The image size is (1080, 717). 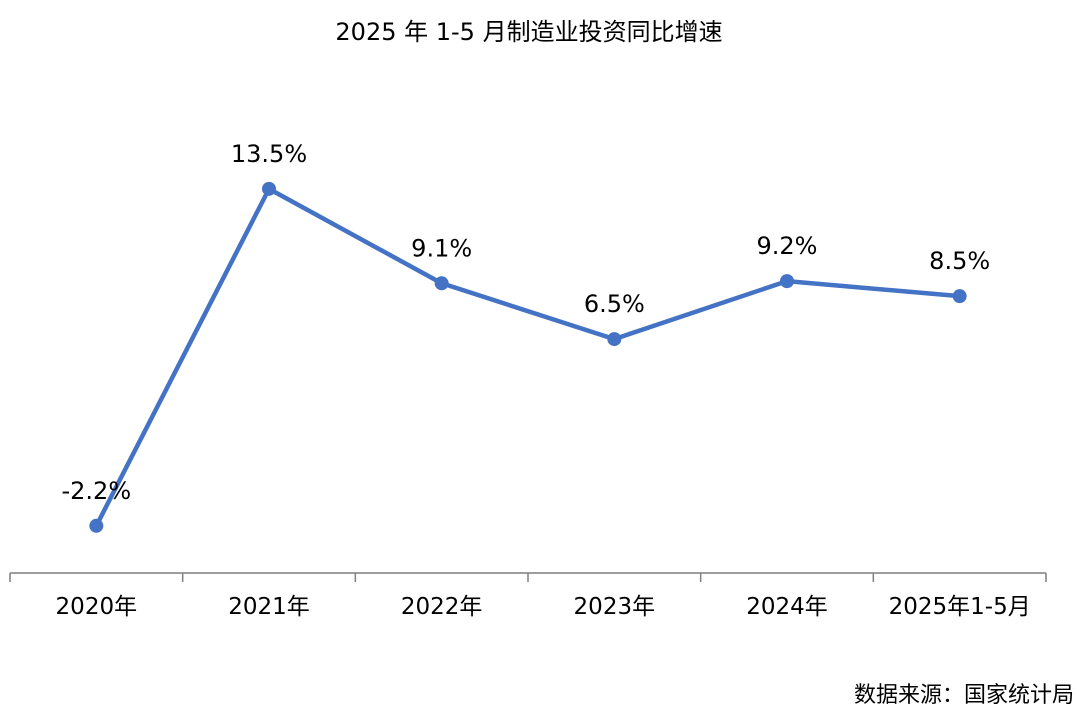 What do you see at coordinates (269, 607) in the screenshot?
I see `x-tick-label: 2021年` at bounding box center [269, 607].